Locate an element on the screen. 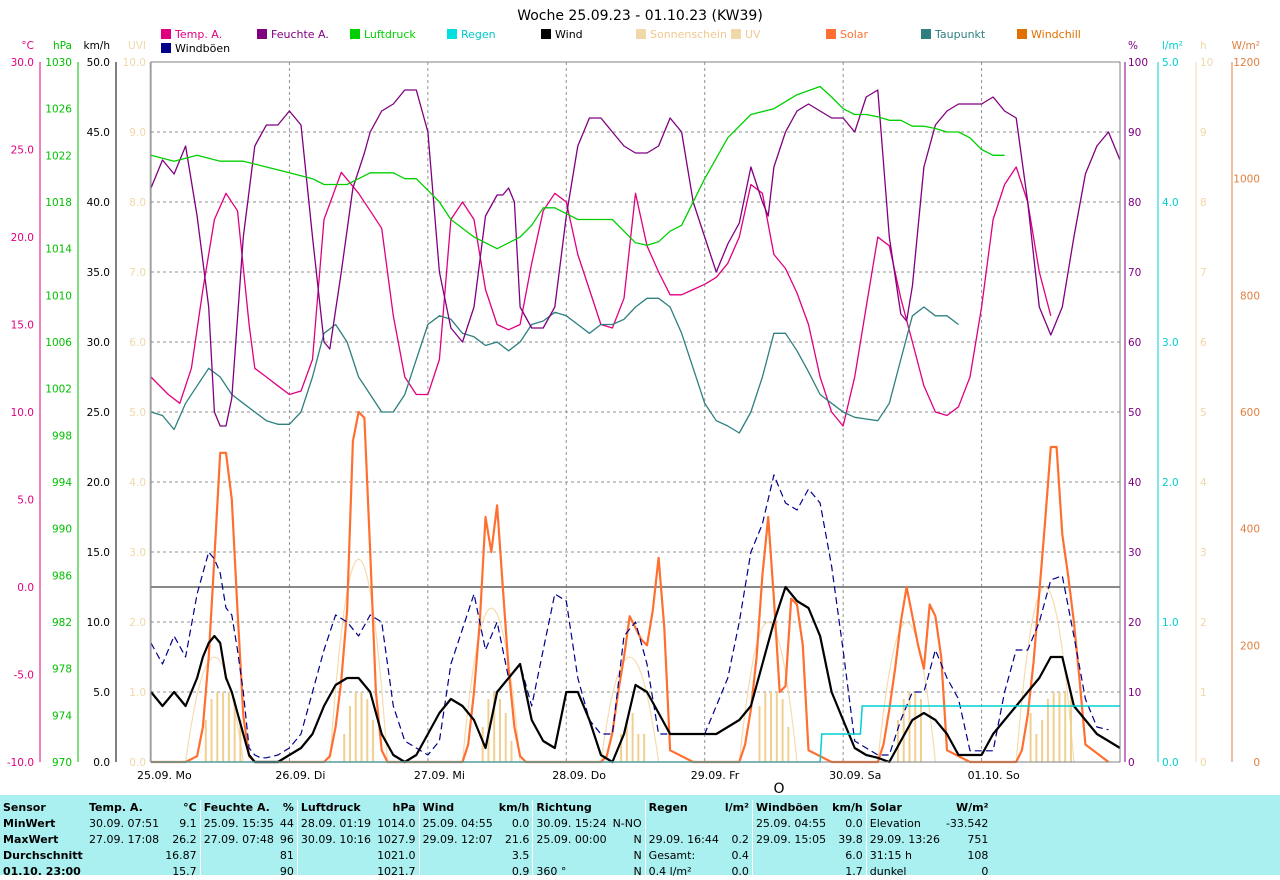 This screenshot has height=880, width=1280. temp-axis-tick: -5.0 is located at coordinates (24, 676).